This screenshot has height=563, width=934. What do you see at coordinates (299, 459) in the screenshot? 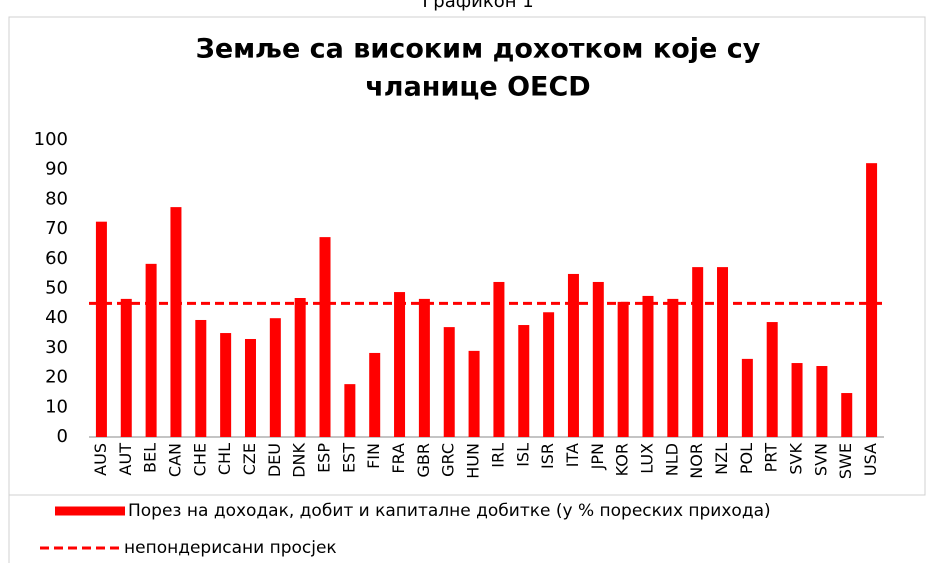
I see `x-tick-label: DNK` at bounding box center [299, 459].